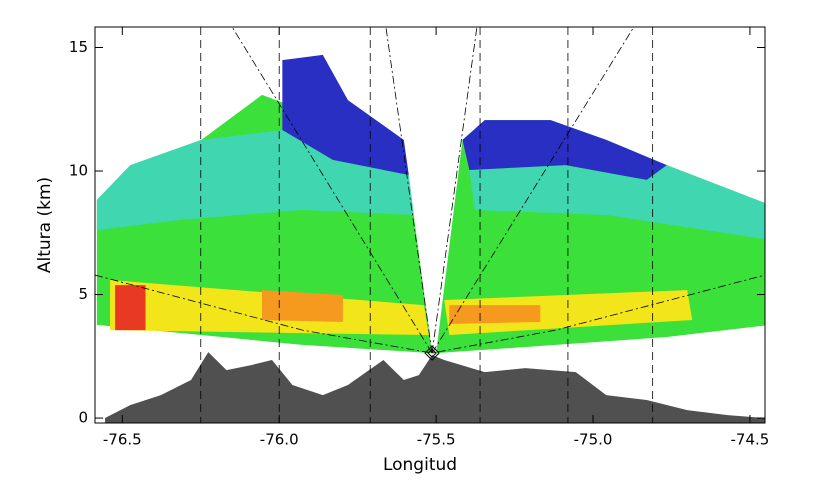 The image size is (840, 490). What do you see at coordinates (436, 440) in the screenshot?
I see `x-tick-label: -75.5` at bounding box center [436, 440].